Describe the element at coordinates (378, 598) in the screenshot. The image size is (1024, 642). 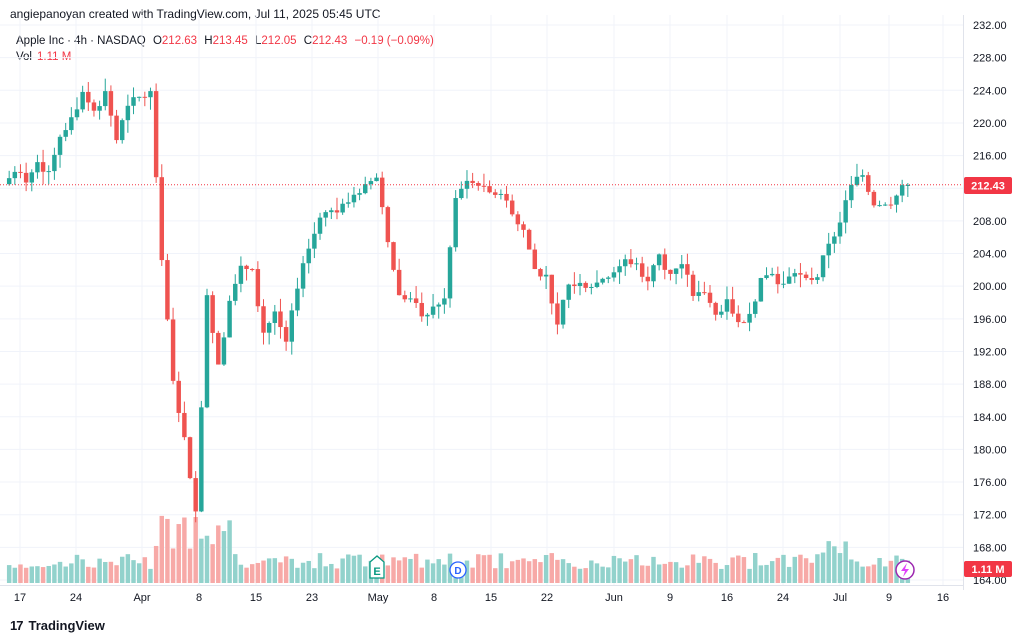
I see `time-tick-label: May` at that location.